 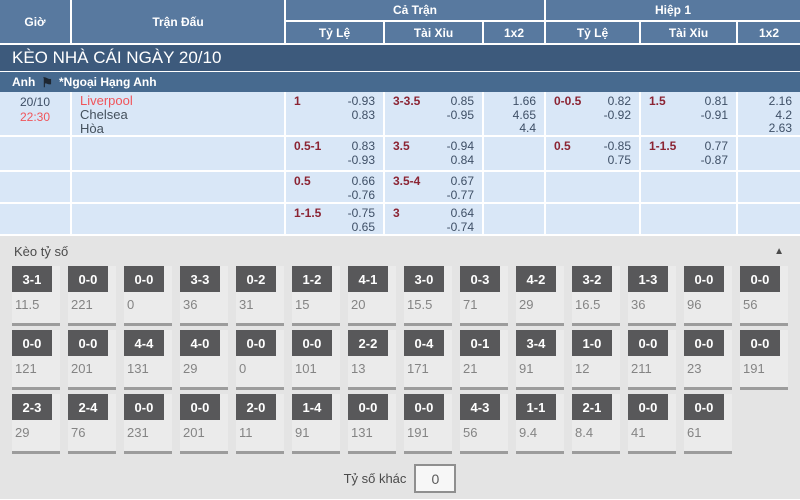 What do you see at coordinates (131, 304) in the screenshot?
I see `score-odds: 0` at bounding box center [131, 304].